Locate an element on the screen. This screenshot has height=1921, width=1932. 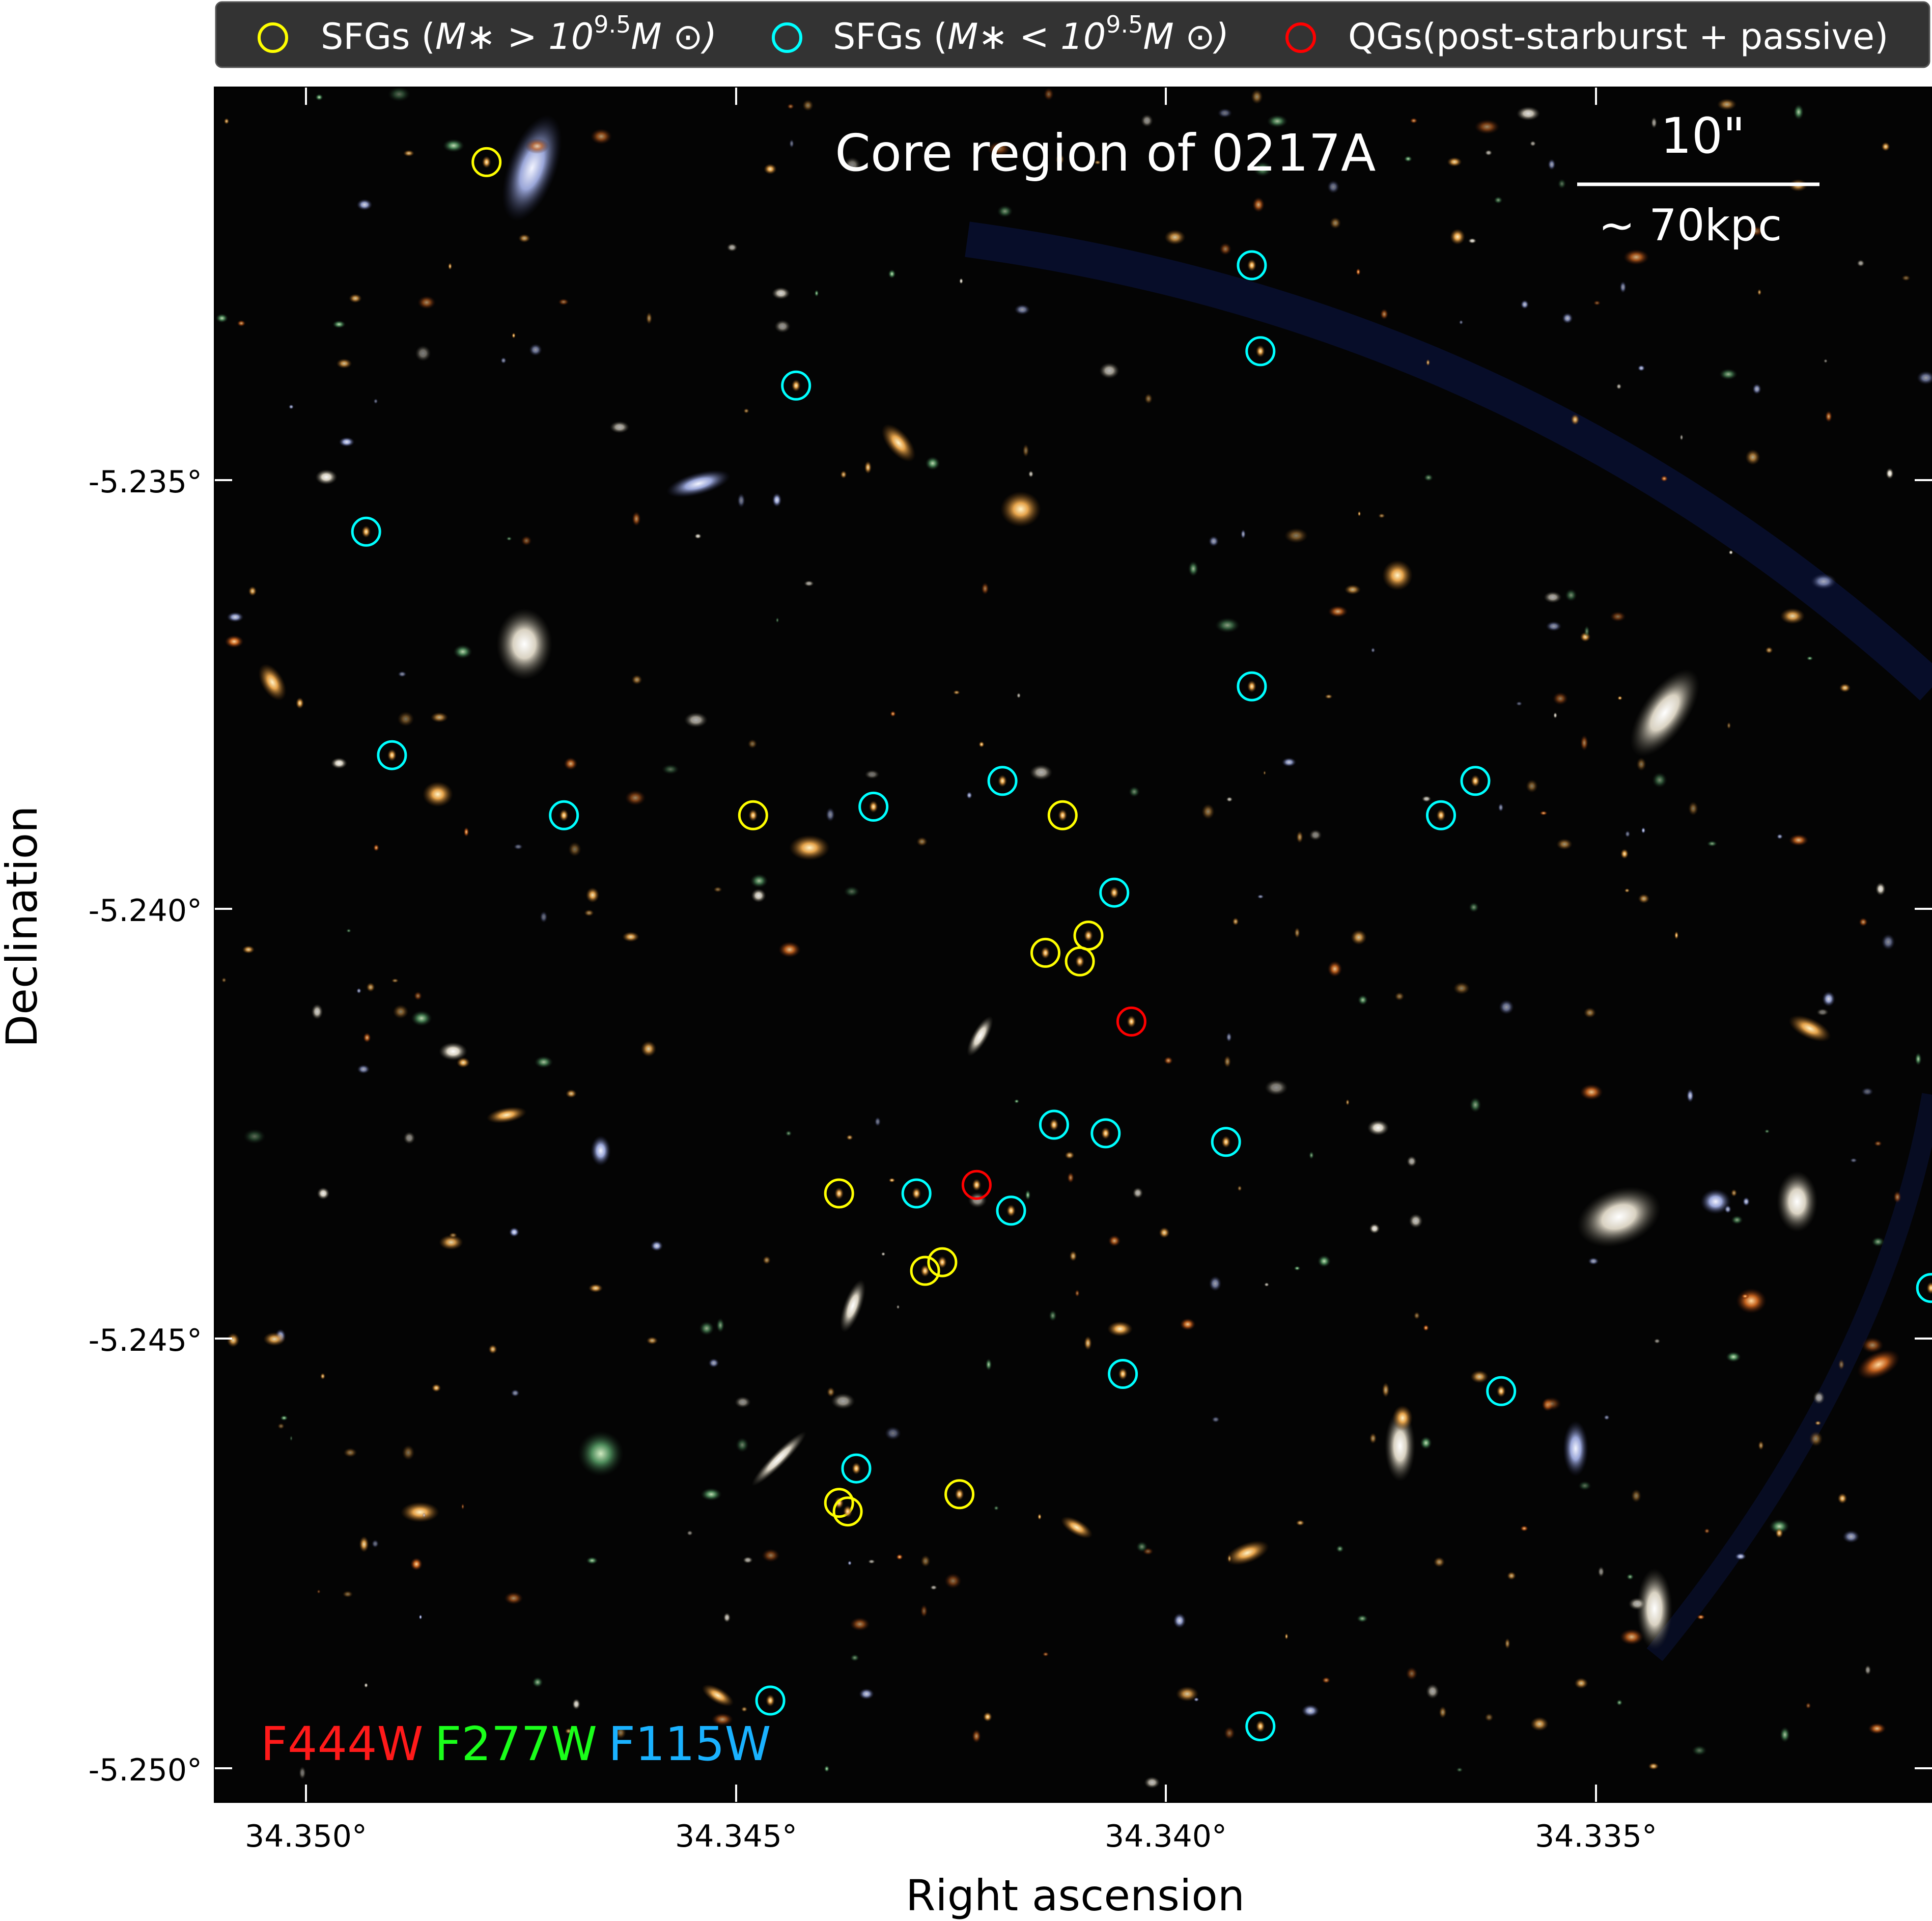
legend-entry-sfg-high: SFGs (M∗ > 109.5M ⊙) is located at coordinates (487, 34).